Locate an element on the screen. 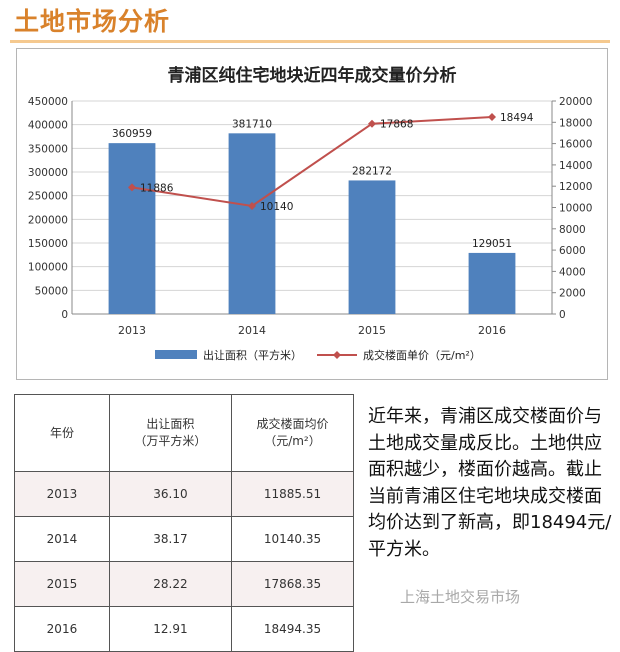 Image resolution: width=620 pixels, height=652 pixels. table-row: 2015 28.22 17868.35 is located at coordinates (184, 584).